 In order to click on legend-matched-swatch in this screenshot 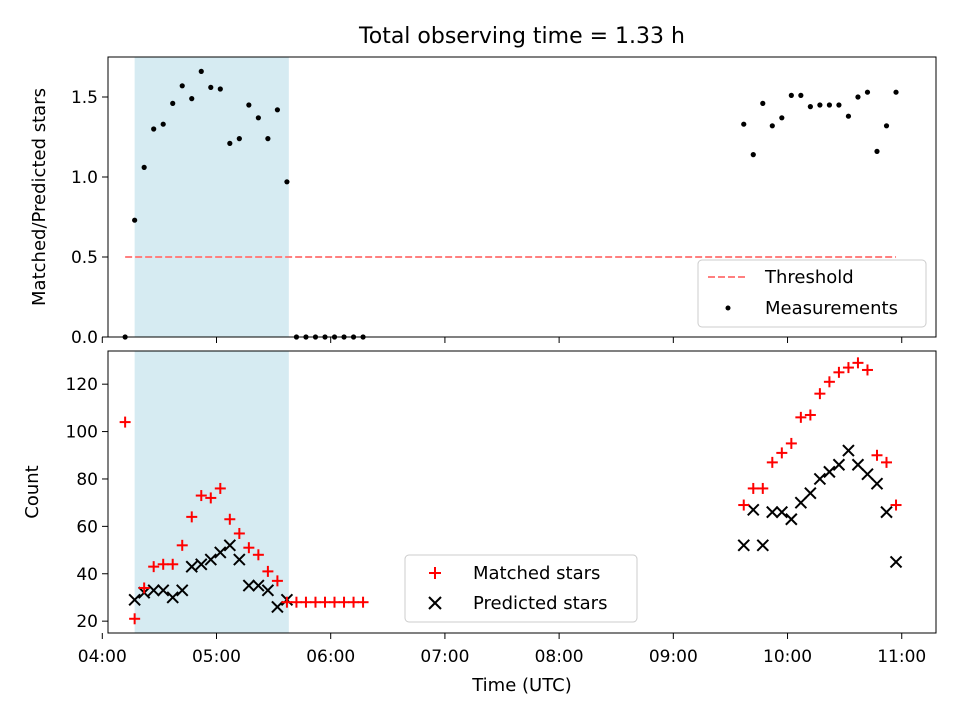, I will do `click(435, 573)`.